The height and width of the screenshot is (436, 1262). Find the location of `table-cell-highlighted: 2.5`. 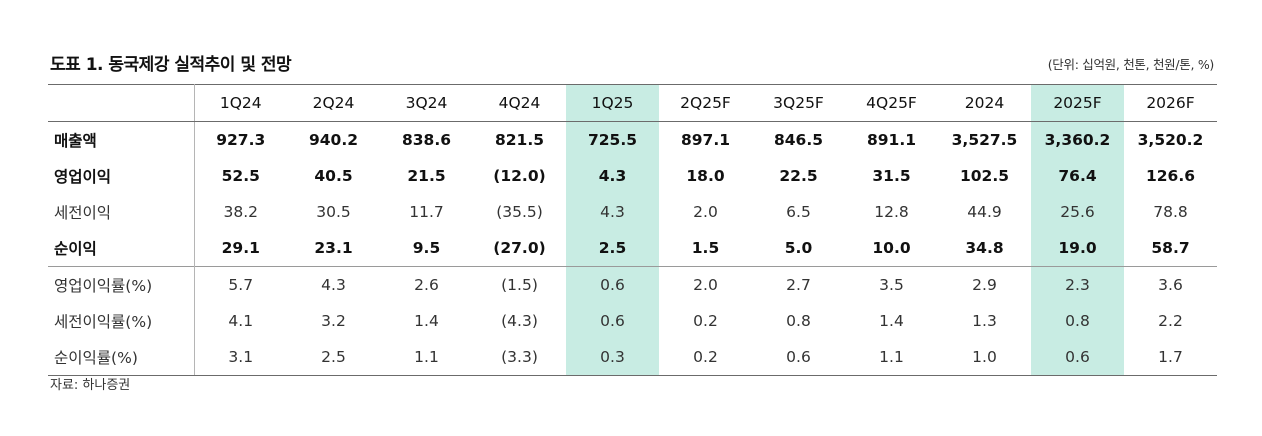

table-cell-highlighted: 2.5 is located at coordinates (612, 248).